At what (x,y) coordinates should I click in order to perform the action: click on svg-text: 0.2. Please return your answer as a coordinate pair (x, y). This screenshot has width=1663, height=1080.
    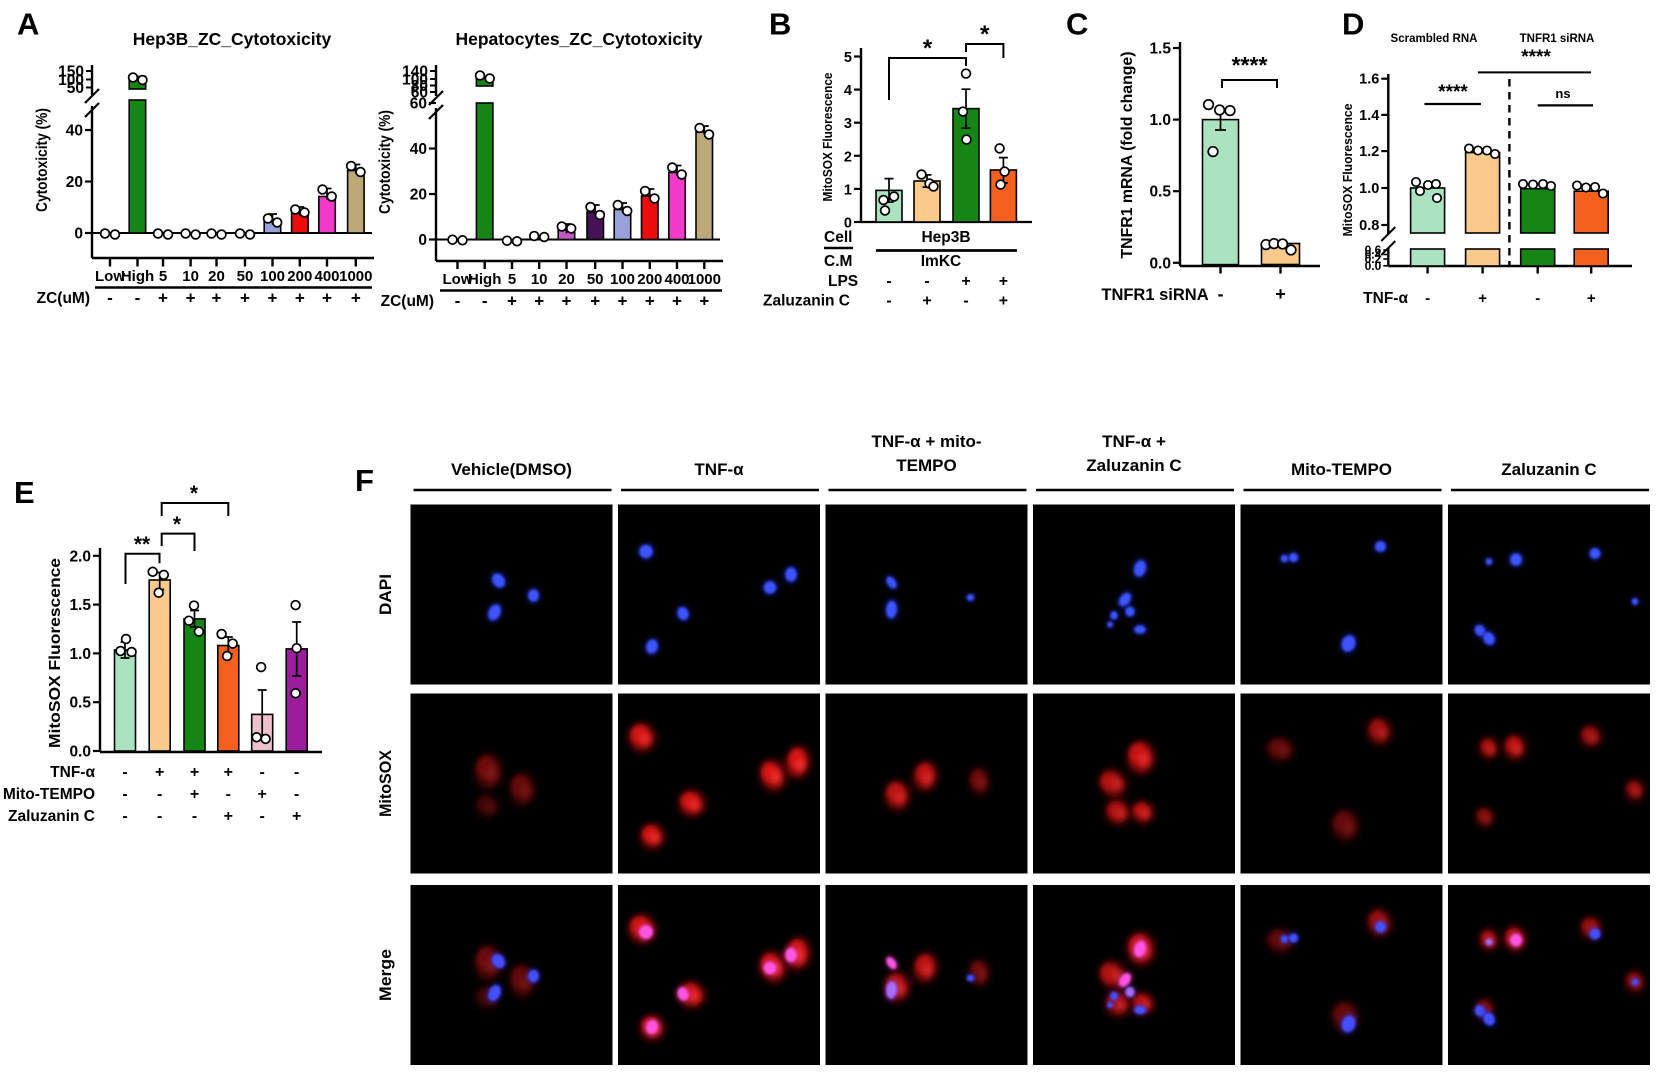
    Looking at the image, I should click on (1373, 259).